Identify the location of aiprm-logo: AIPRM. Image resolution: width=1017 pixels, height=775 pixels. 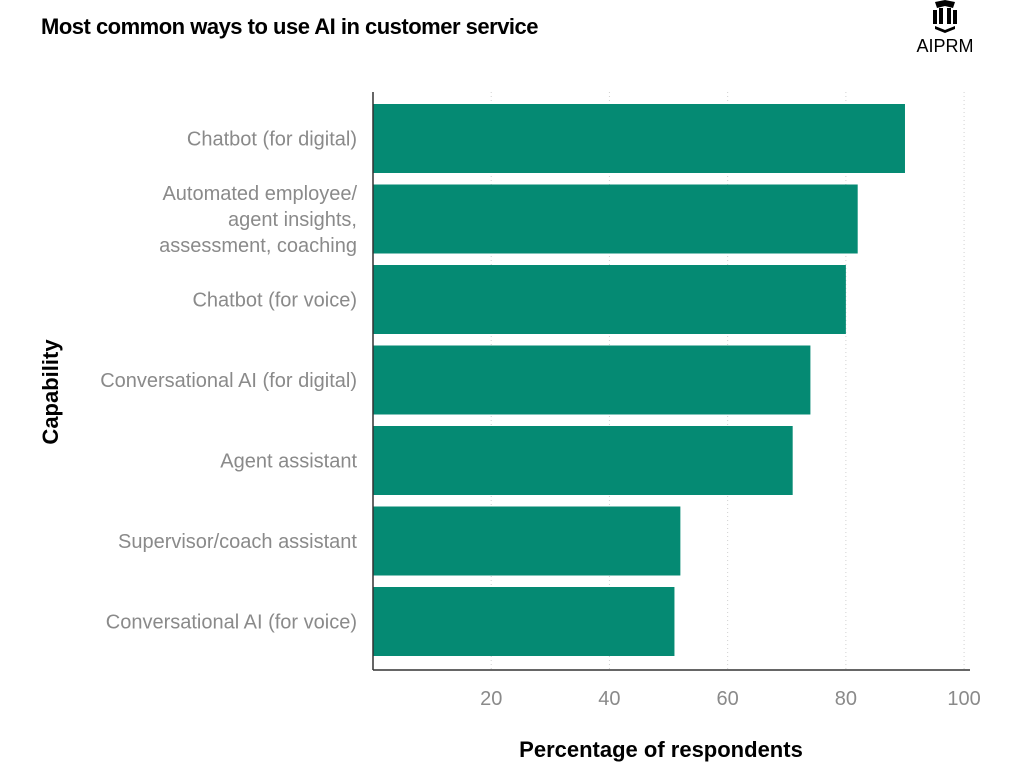
(945, 30).